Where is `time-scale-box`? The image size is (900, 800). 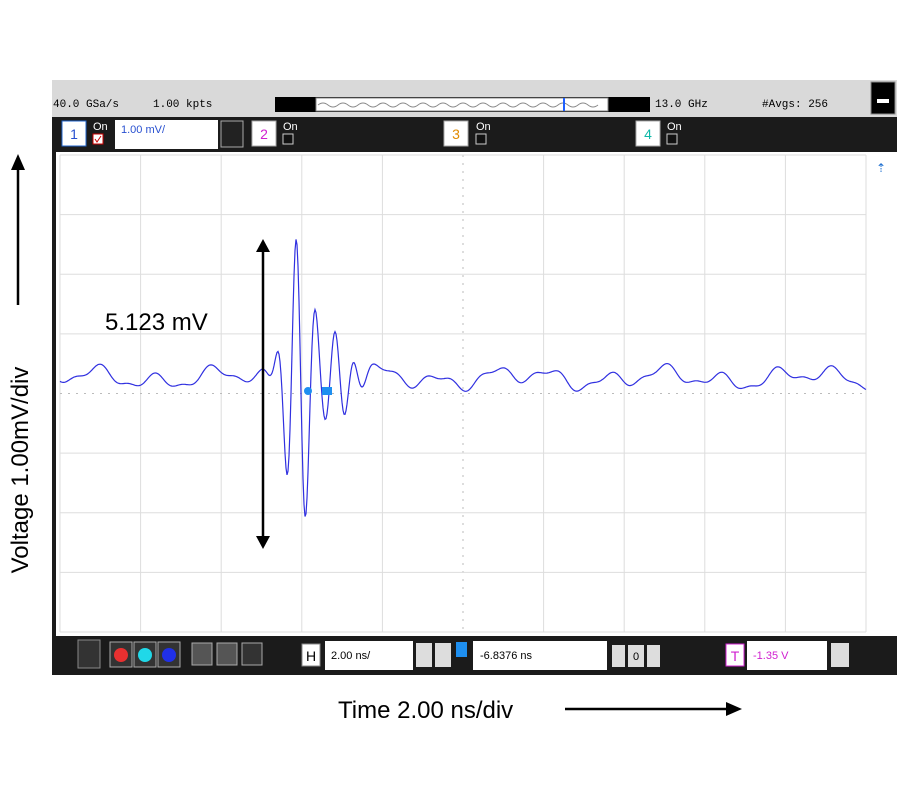 time-scale-box is located at coordinates (369, 655).